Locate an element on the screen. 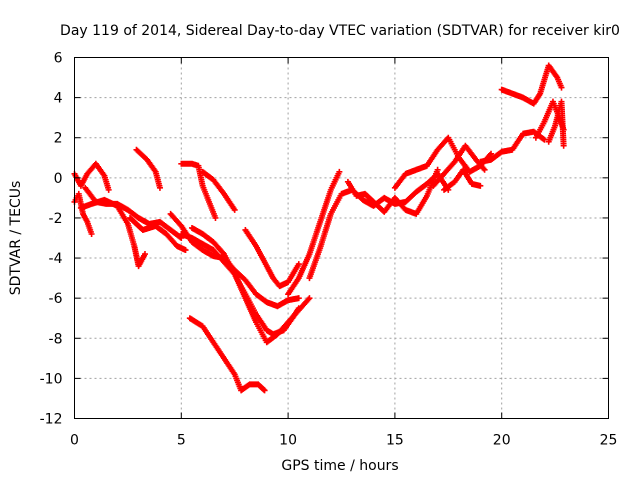 The image size is (640, 480). y-tick-label: -12 is located at coordinates (51, 420).